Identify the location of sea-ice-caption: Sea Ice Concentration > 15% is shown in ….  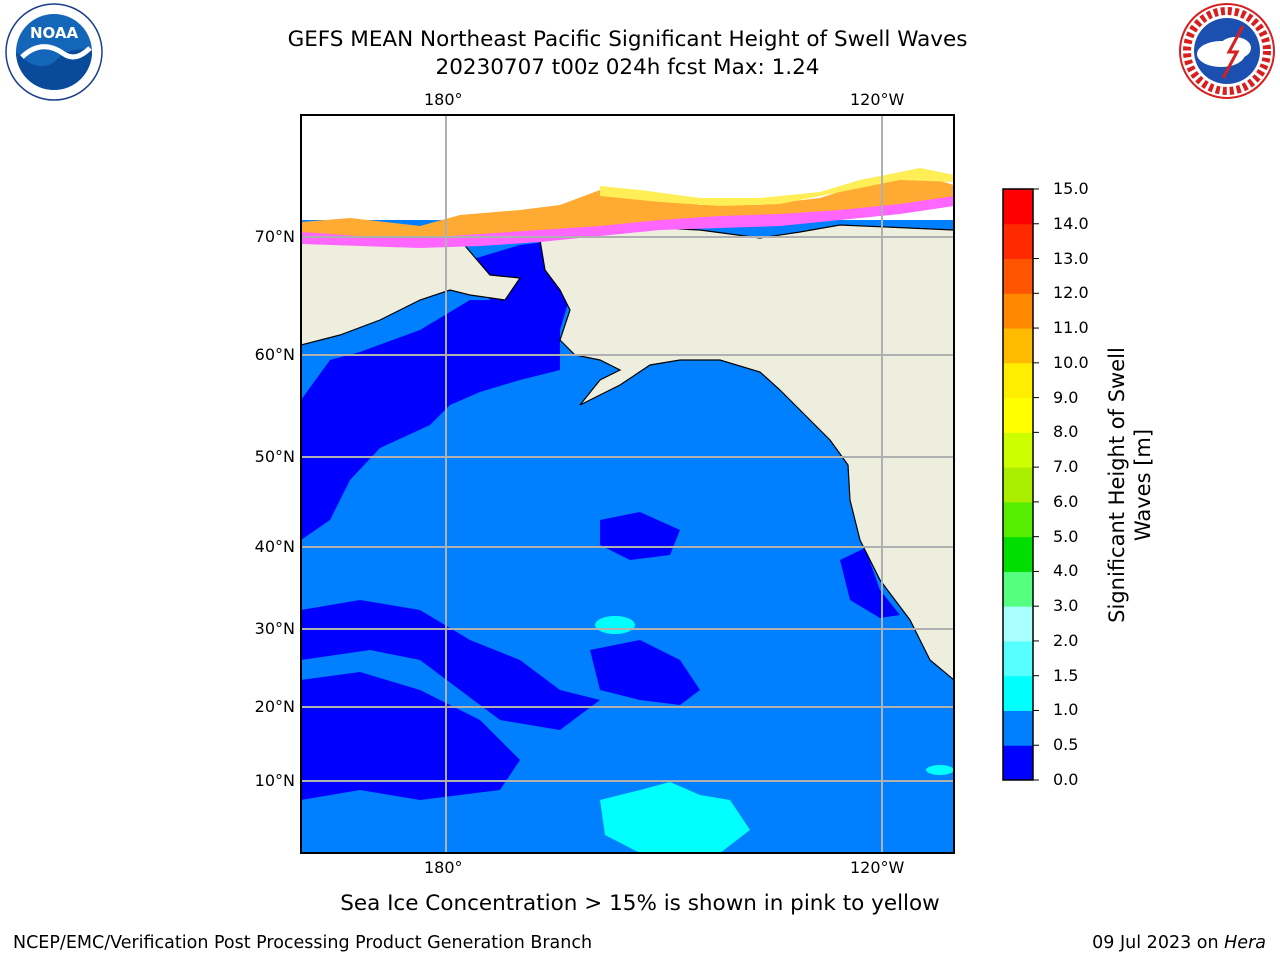
(640, 903).